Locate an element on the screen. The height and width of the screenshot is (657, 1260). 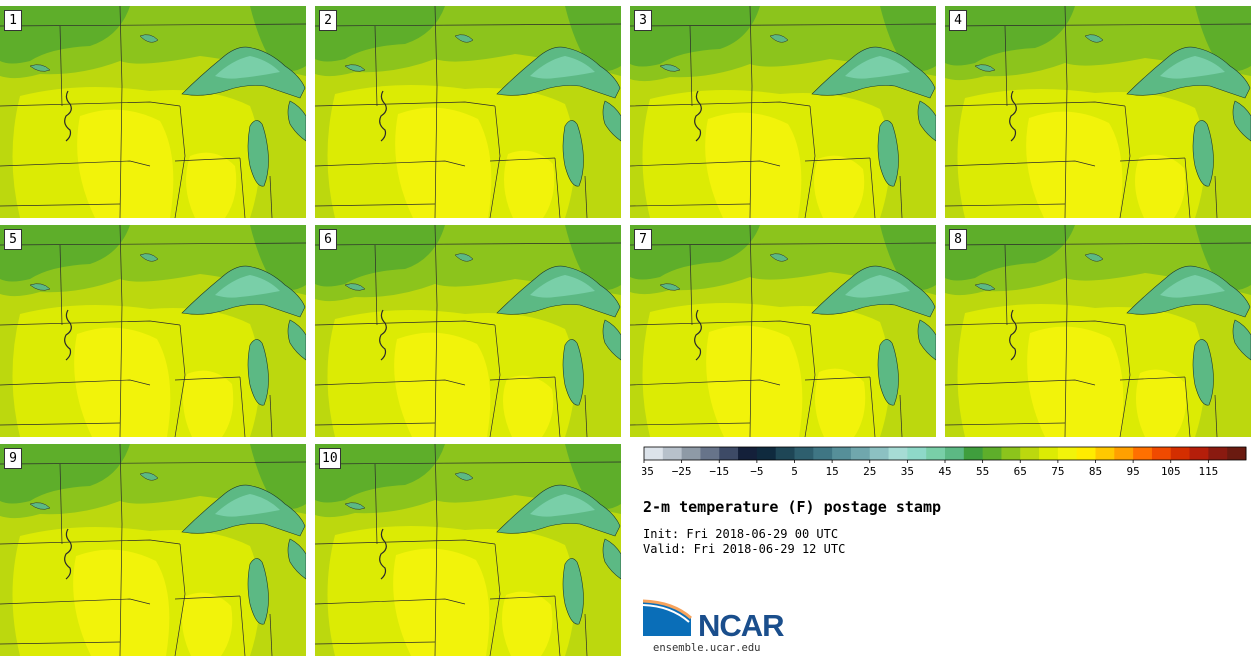
member-panel-4: 4 is located at coordinates (1098, 112).